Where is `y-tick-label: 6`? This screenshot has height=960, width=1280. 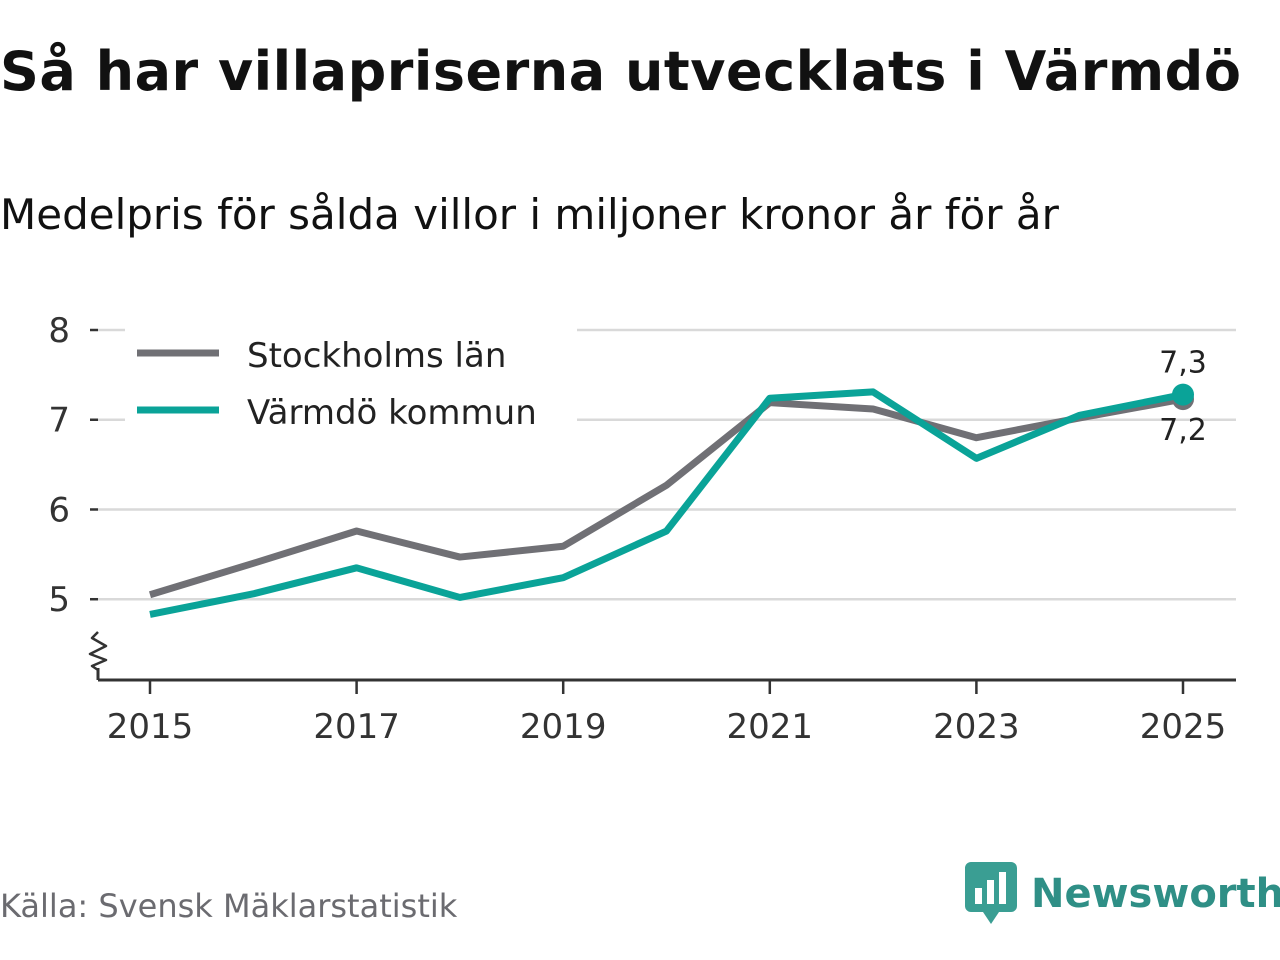 y-tick-label: 6 is located at coordinates (59, 510).